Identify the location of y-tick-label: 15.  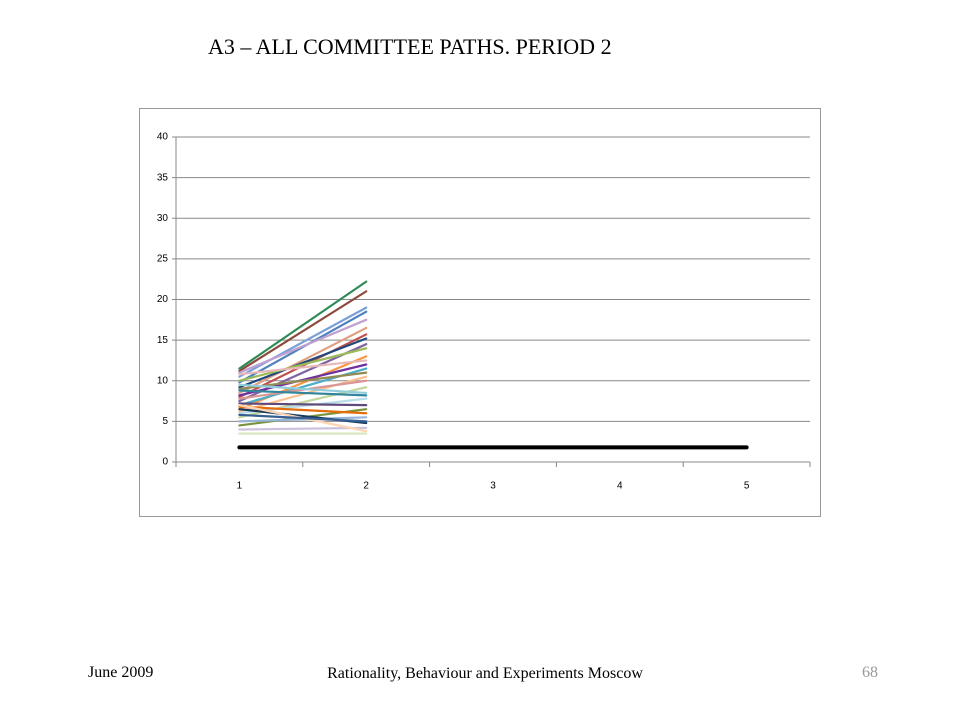
(163, 340).